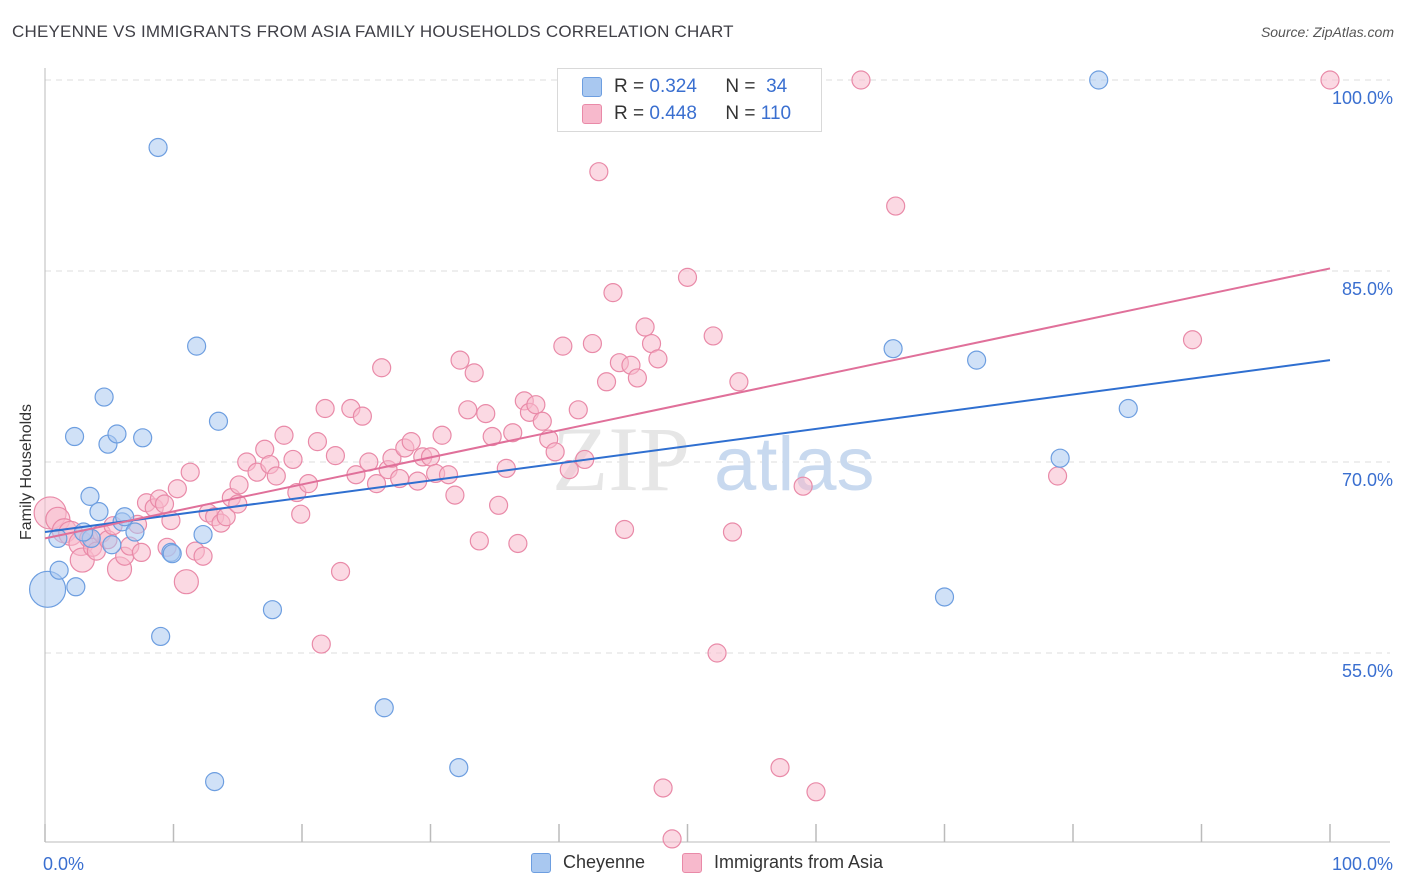 The width and height of the screenshot is (1406, 892). What do you see at coordinates (1327, 32) in the screenshot?
I see `source-credit: Source: ZipAtlas.com` at bounding box center [1327, 32].